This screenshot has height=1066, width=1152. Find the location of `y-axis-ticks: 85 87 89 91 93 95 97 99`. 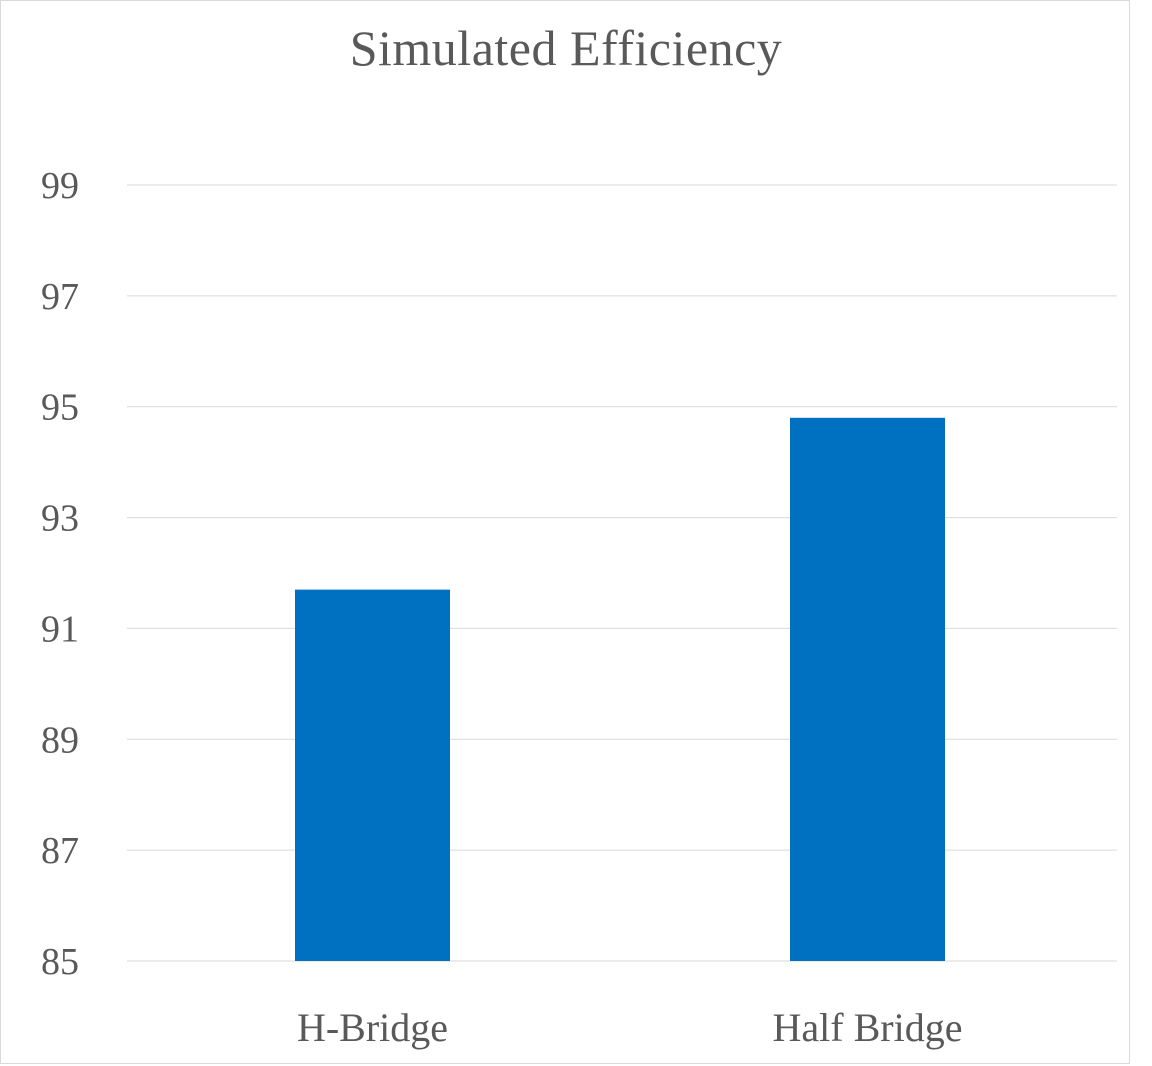

y-axis-ticks: 85 87 89 91 93 95 97 99 is located at coordinates (60, 574).